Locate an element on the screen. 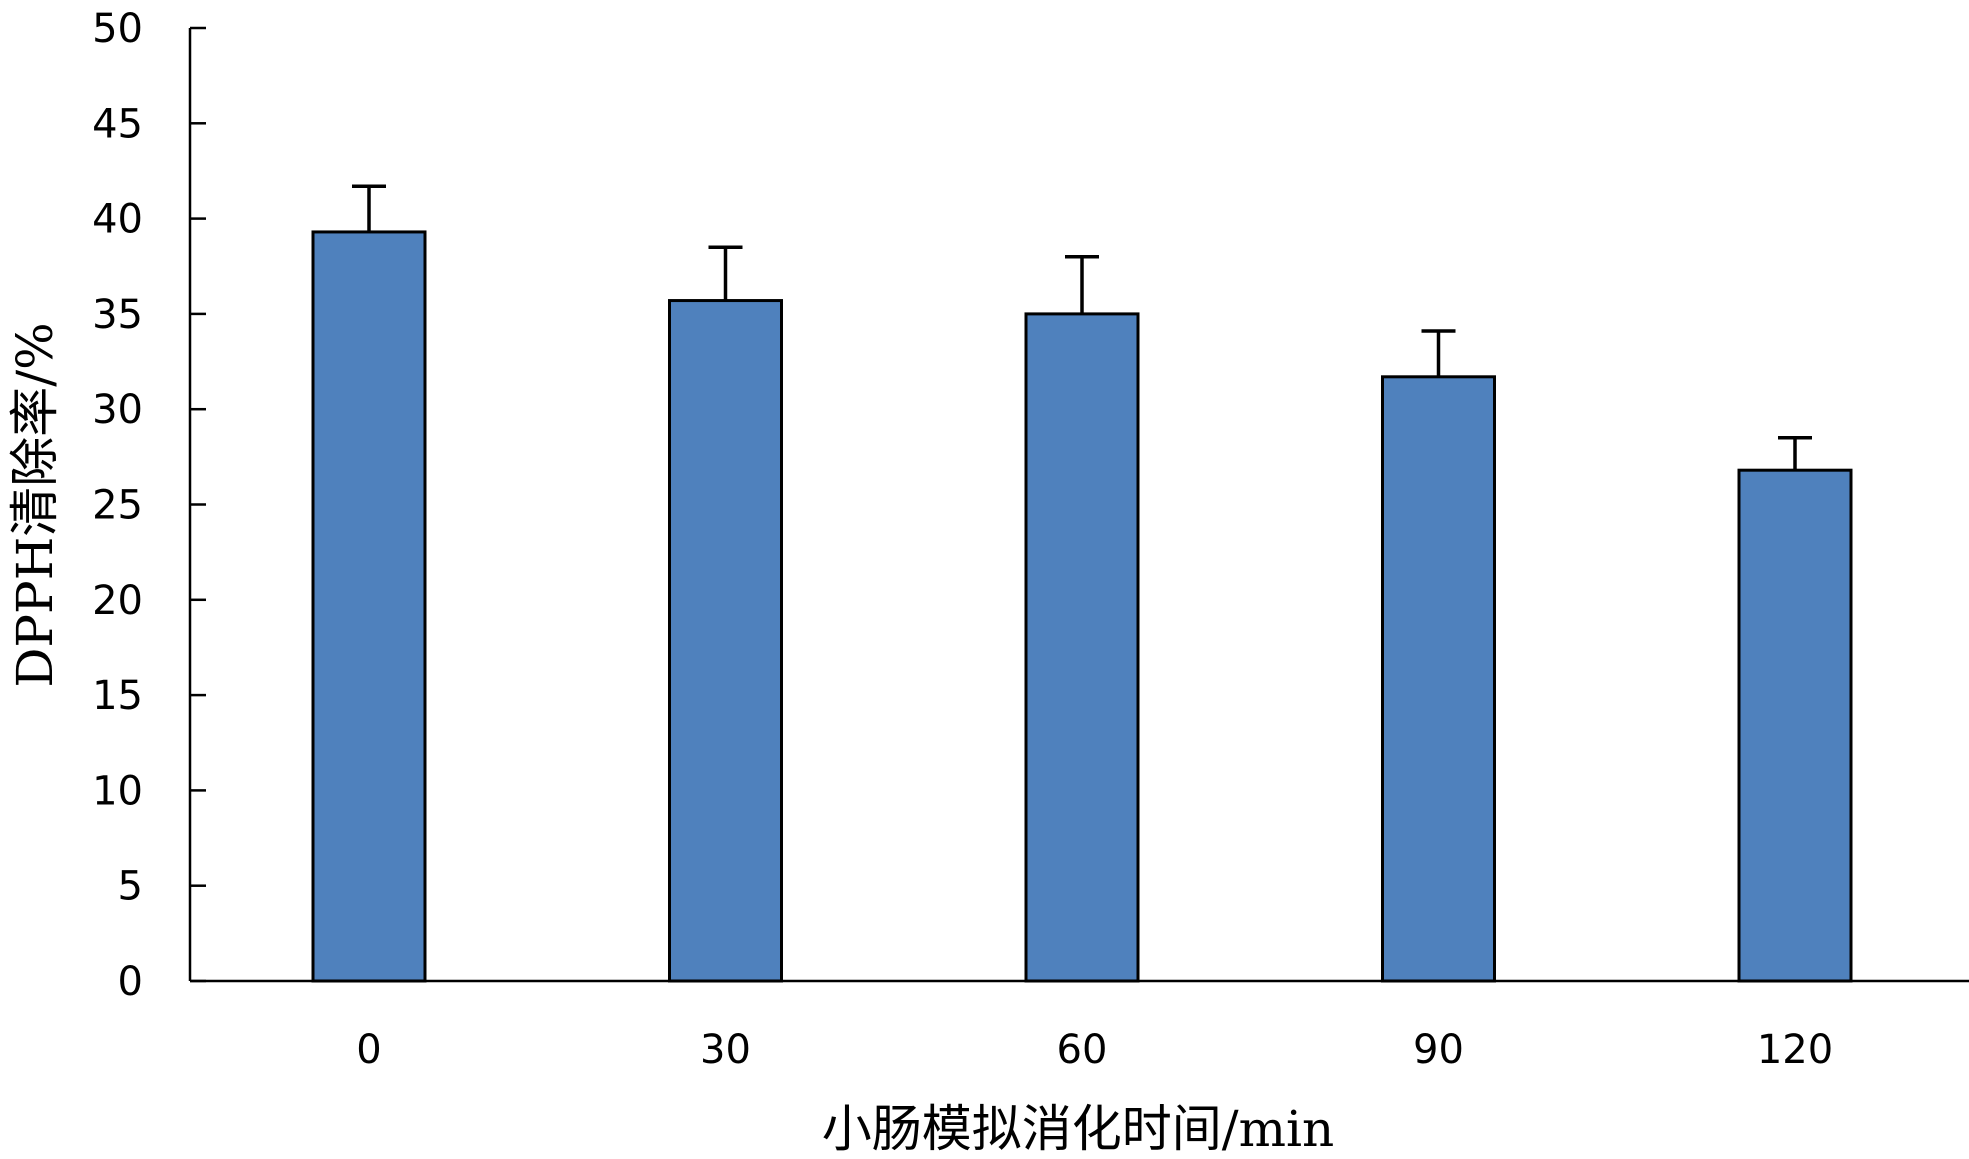  y-ticks-layer: 0 5 10 15 20 25 30 35 40 45 50 is located at coordinates (149, 505).